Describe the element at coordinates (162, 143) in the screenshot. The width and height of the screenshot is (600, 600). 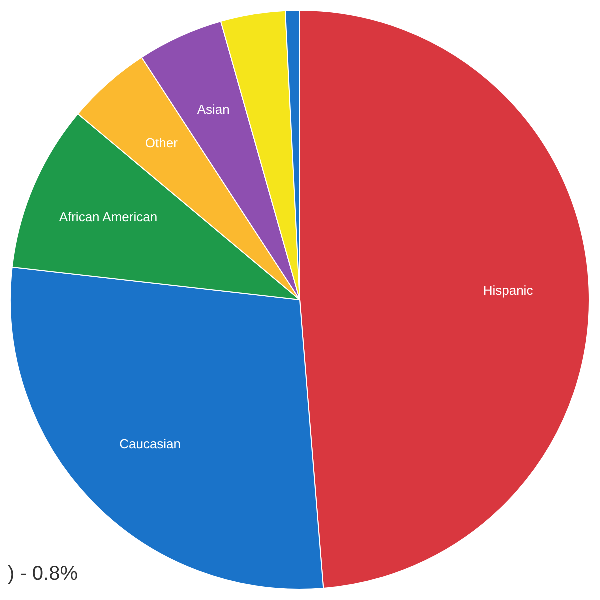
I see `slice-label: Other` at that location.